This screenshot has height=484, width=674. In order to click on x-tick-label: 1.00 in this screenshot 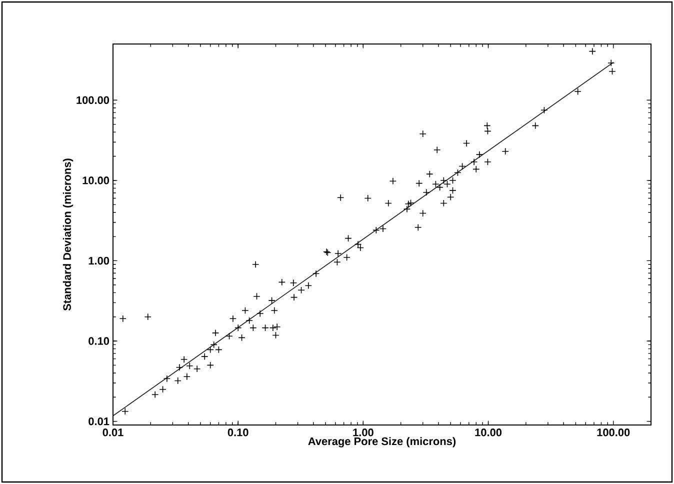, I will do `click(363, 432)`.